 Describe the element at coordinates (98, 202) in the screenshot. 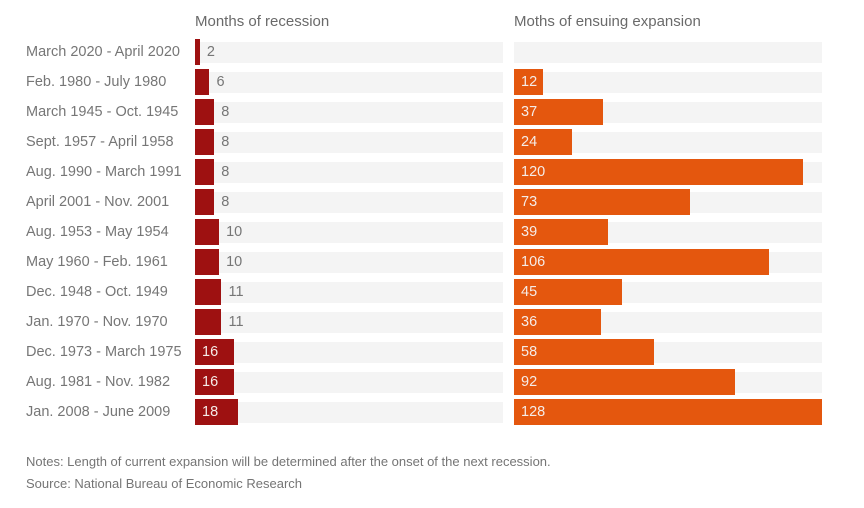

I see `recession-period-label: April 2001 - Nov. 2001` at that location.